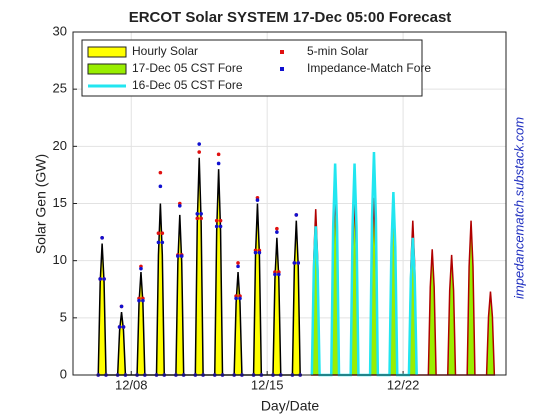 The width and height of the screenshot is (560, 420). What do you see at coordinates (60, 30) in the screenshot?
I see `y-tick-label: 30` at bounding box center [60, 30].